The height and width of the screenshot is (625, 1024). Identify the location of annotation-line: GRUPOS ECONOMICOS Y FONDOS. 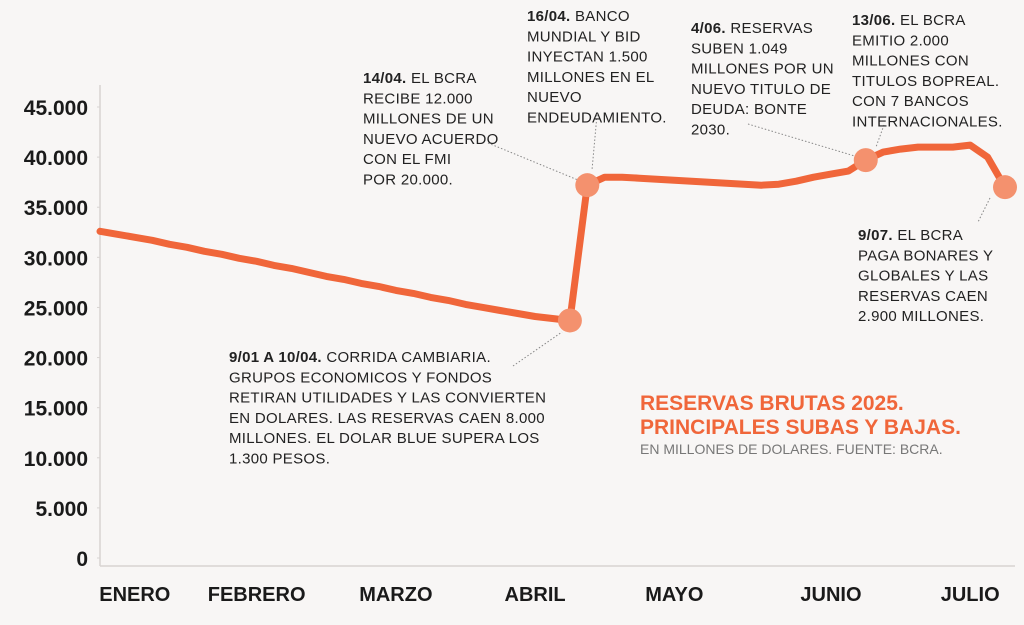
(360, 377).